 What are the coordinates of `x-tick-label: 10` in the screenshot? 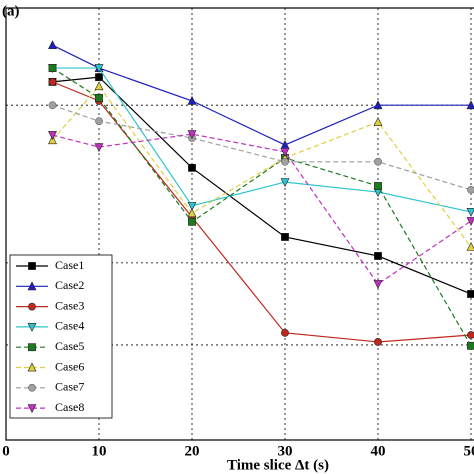 It's located at (99, 451).